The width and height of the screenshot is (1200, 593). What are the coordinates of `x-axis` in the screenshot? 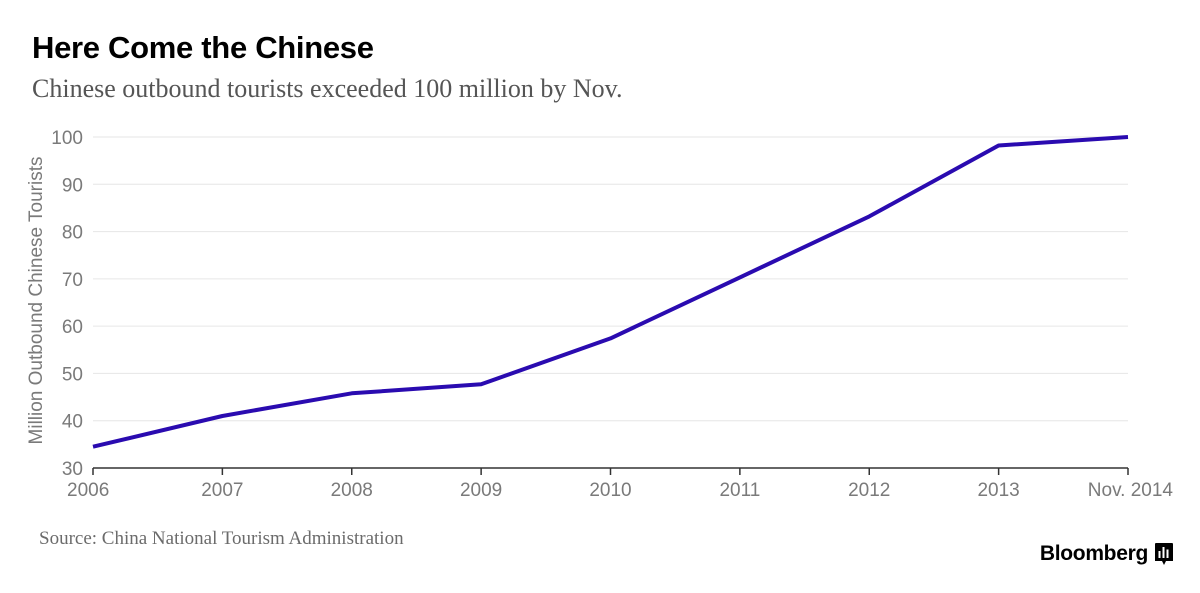 It's located at (610, 471).